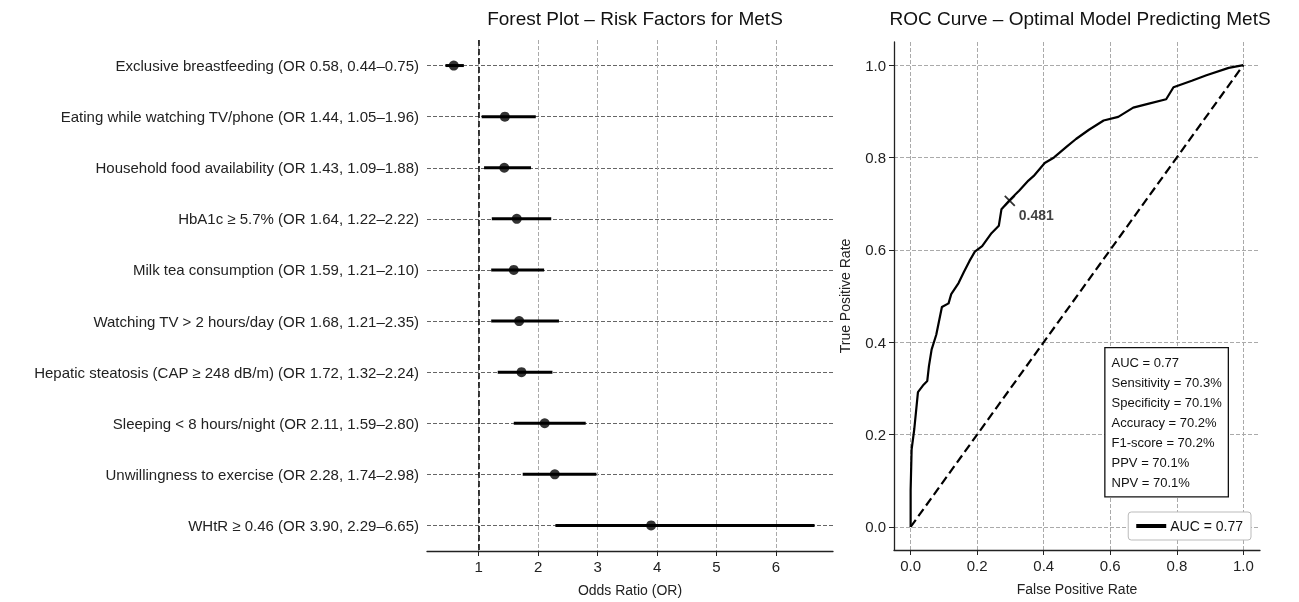 This screenshot has height=602, width=1299. Describe the element at coordinates (657, 566) in the screenshot. I see `x-tick-label: 4` at that location.